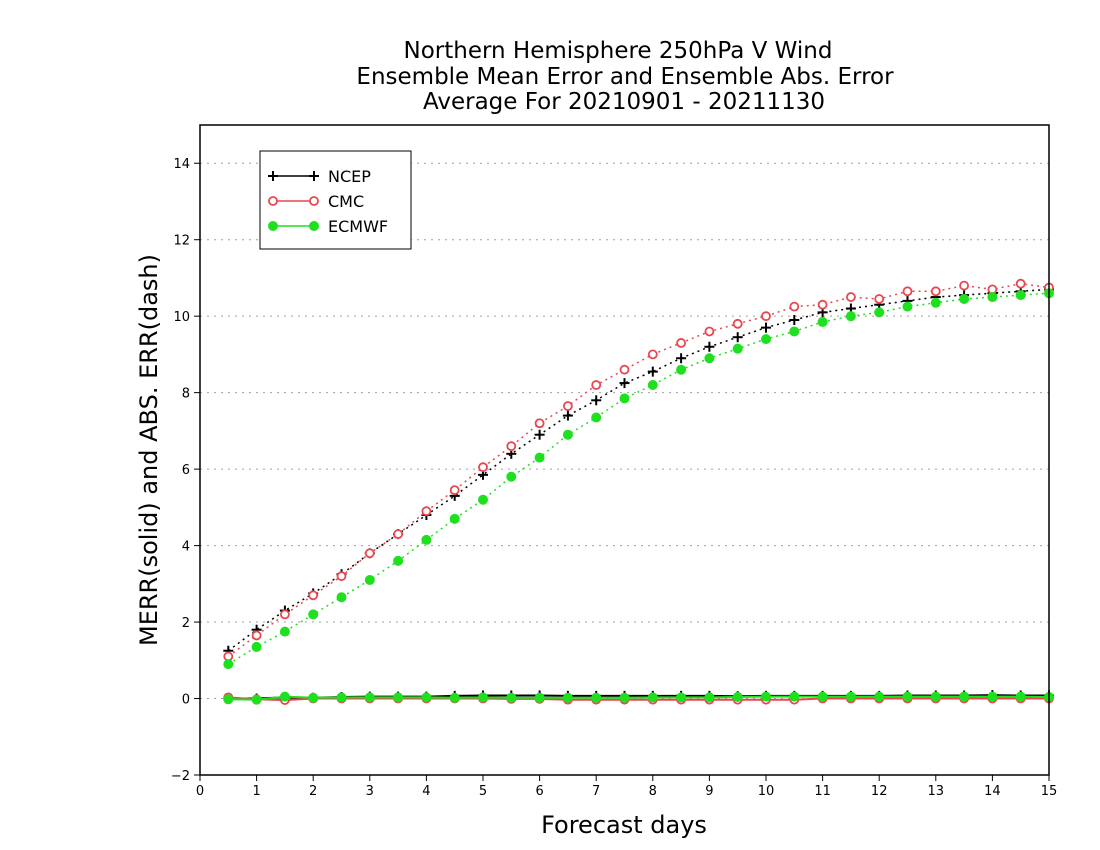 The image size is (1100, 850). What do you see at coordinates (483, 791) in the screenshot?
I see `x-tick-label: 5` at bounding box center [483, 791].